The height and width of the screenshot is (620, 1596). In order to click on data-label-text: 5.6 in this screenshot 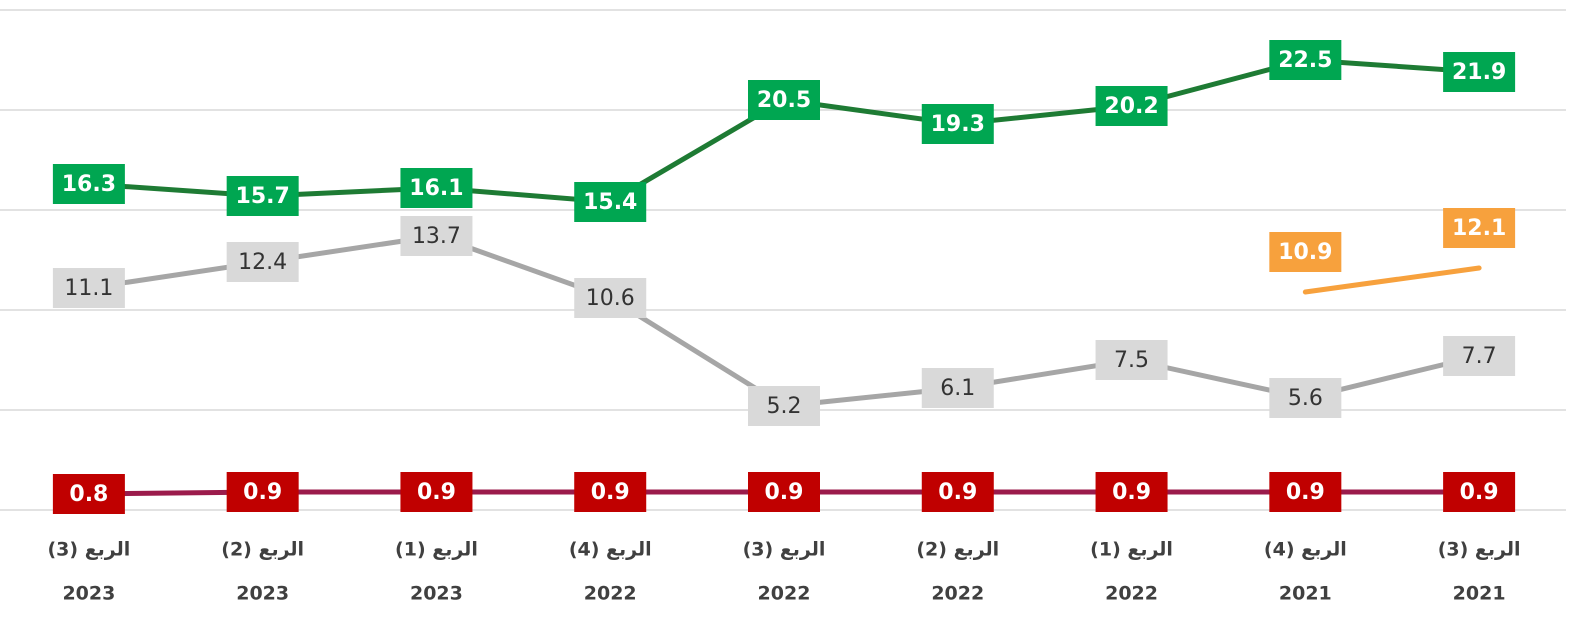, I will do `click(1305, 398)`.